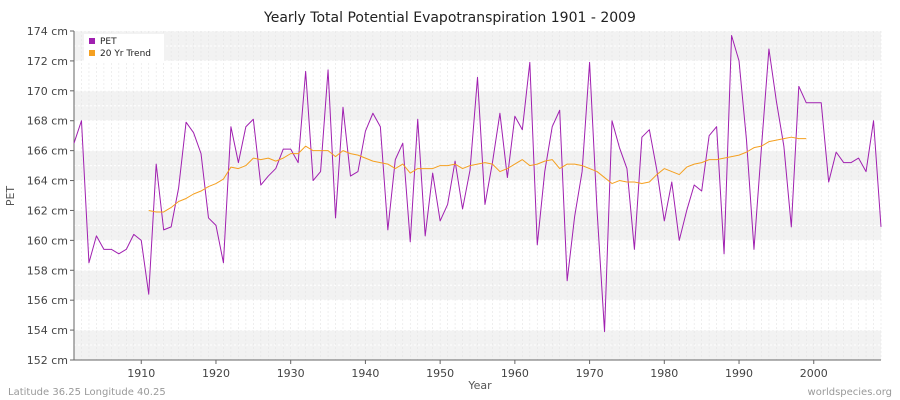 The image size is (900, 400). What do you see at coordinates (739, 373) in the screenshot?
I see `x-tick-label: 1990` at bounding box center [739, 373].